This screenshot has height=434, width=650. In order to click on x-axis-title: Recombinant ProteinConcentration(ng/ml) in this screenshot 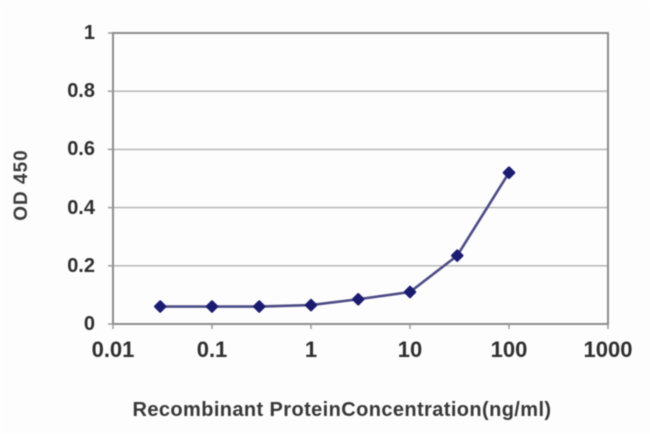, I will do `click(342, 410)`.